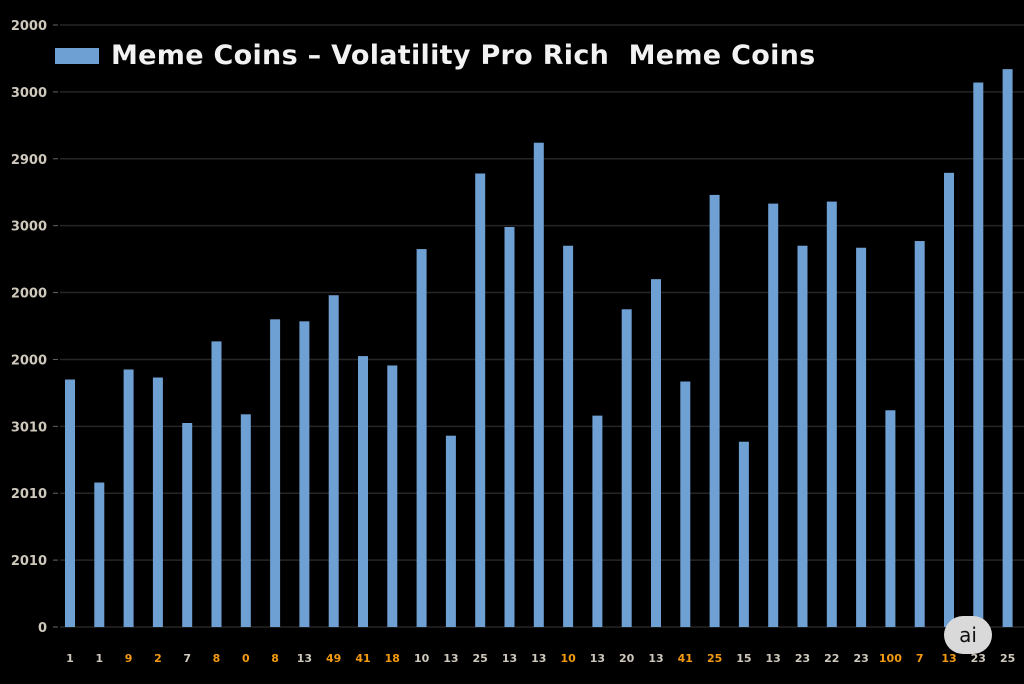 The width and height of the screenshot is (1024, 684). I want to click on x-tick-label: 15, so click(743, 658).